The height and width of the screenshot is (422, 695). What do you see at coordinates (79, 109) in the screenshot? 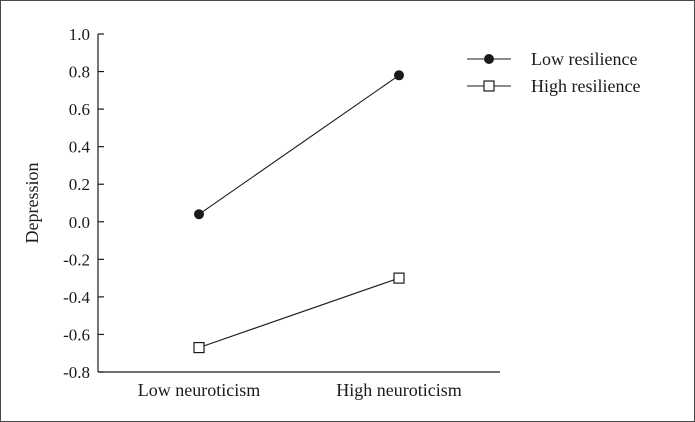
I see `y-tick-label: 0.6` at bounding box center [79, 109].